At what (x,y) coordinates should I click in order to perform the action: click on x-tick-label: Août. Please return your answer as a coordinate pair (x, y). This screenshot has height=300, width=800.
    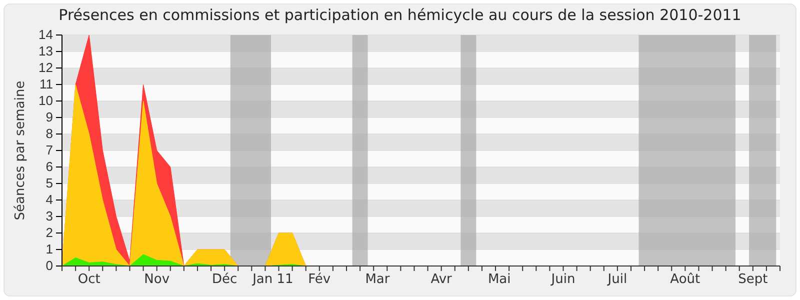
    Looking at the image, I should click on (685, 279).